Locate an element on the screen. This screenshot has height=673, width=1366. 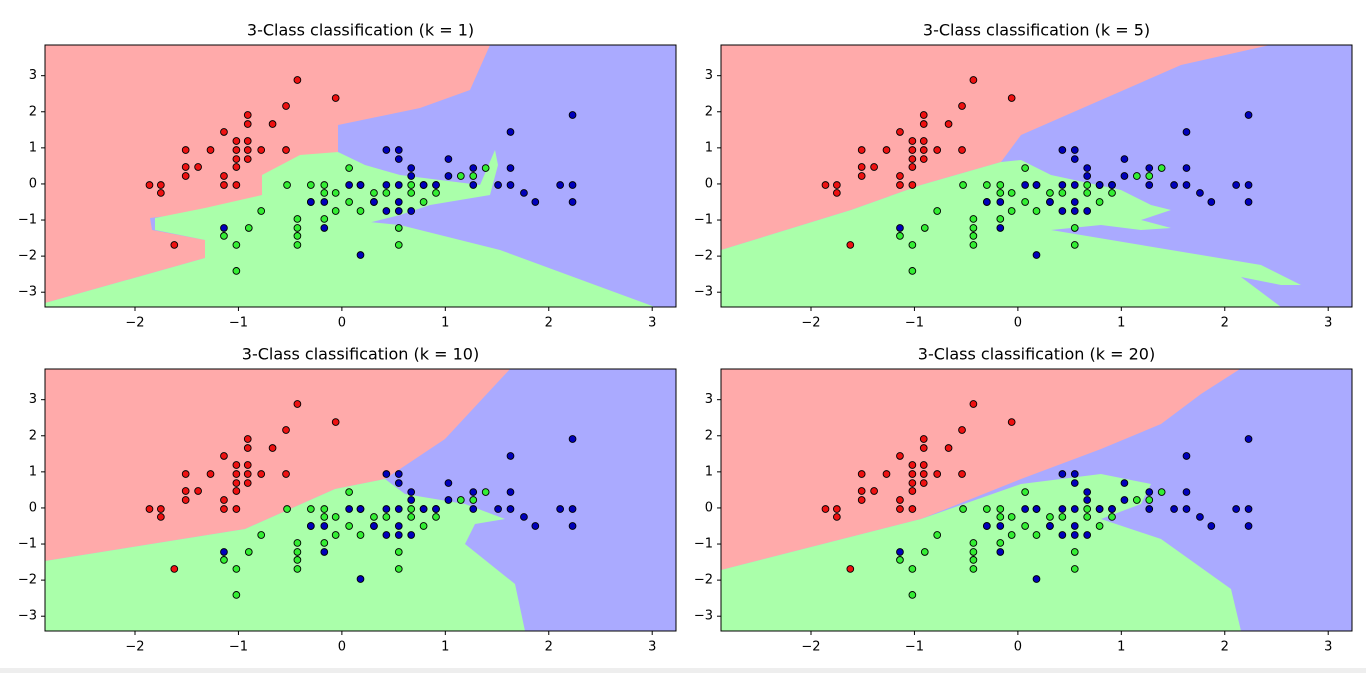
y-tick-label: 3 is located at coordinates (709, 399).